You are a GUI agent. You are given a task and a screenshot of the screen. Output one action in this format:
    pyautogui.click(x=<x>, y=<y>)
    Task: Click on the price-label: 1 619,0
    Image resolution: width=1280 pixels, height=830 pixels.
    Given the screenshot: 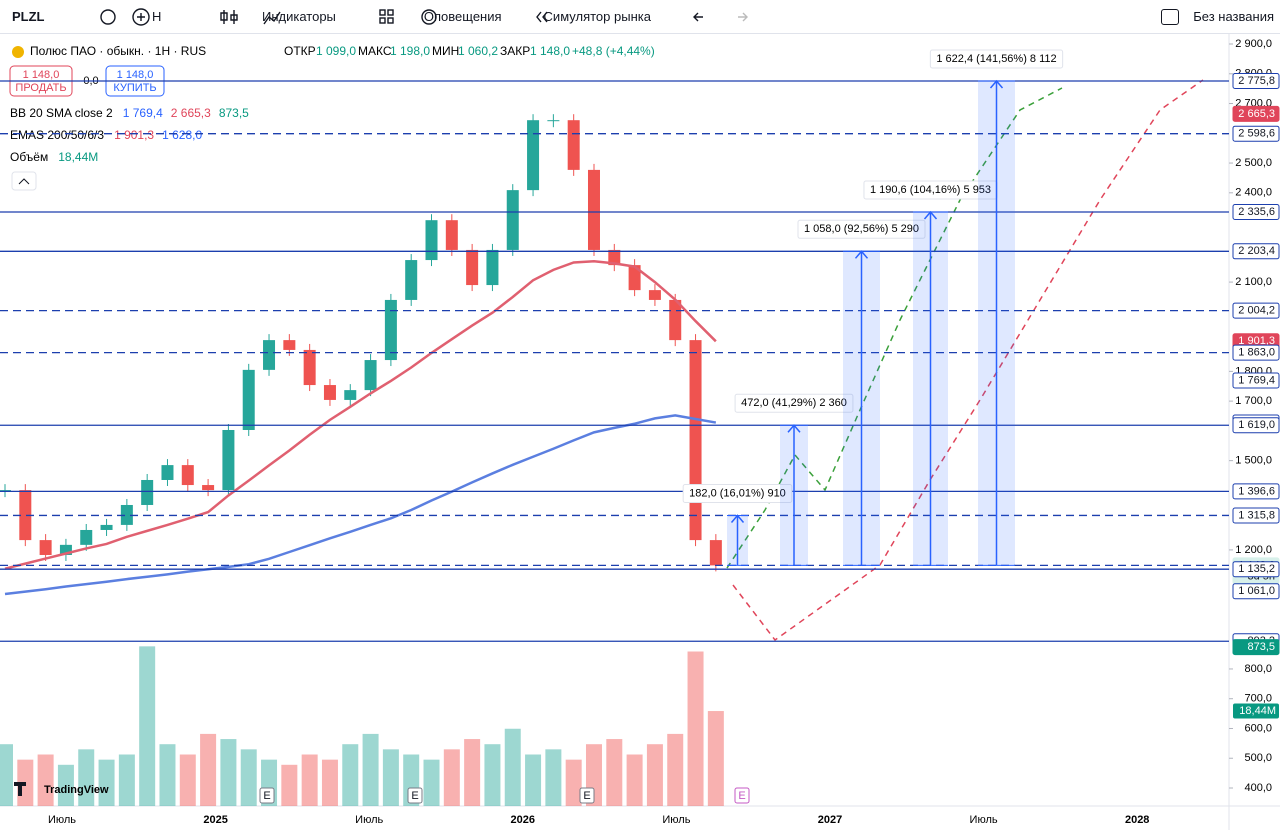 What is the action you would take?
    pyautogui.click(x=1256, y=425)
    